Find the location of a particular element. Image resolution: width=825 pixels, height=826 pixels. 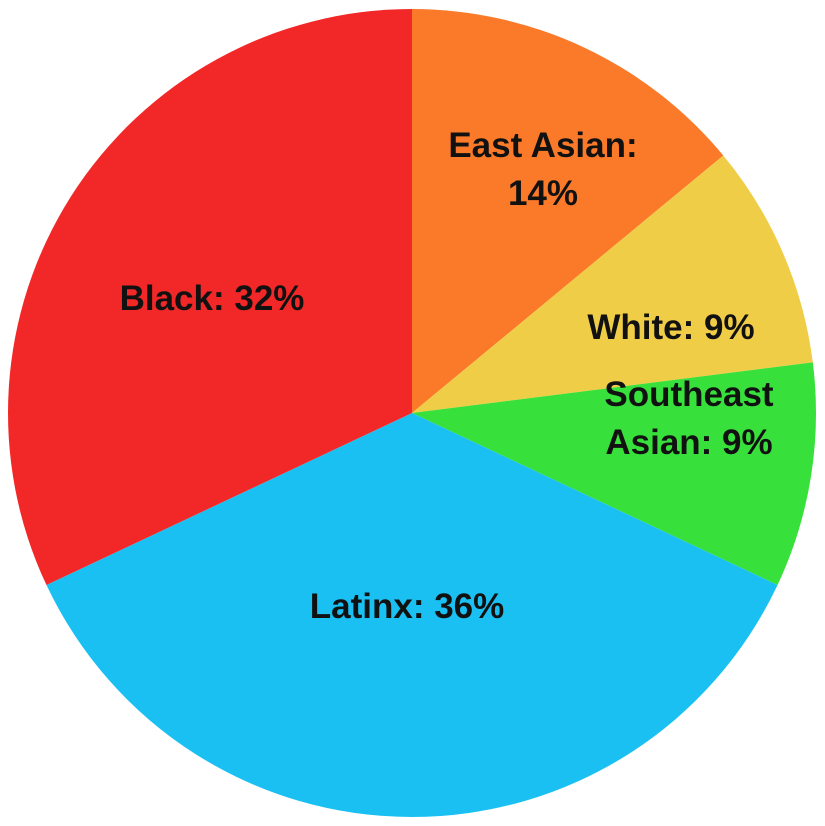

pie-label-line: East Asian: is located at coordinates (542, 145).